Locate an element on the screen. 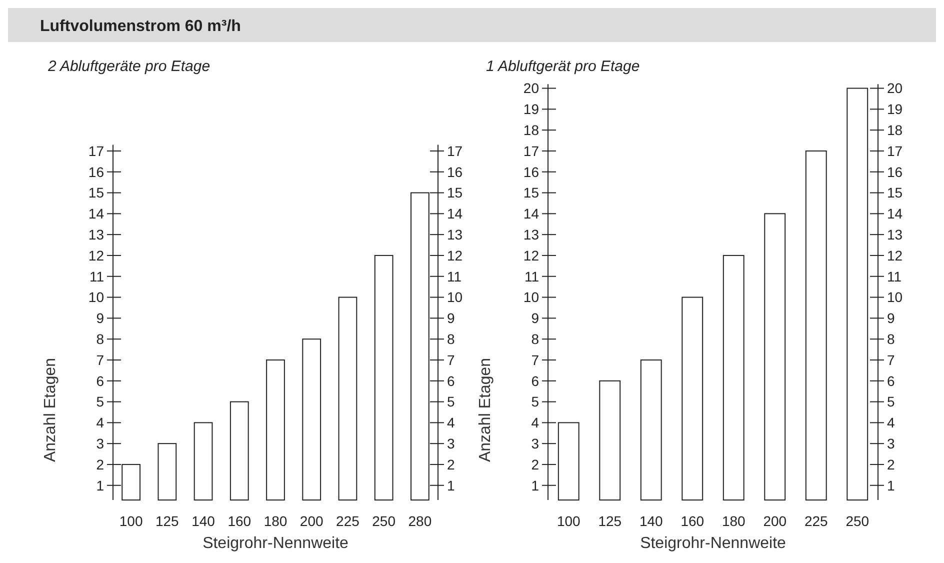 The height and width of the screenshot is (563, 944). chart-title: Luftvolumenstrom 60 m³/h is located at coordinates (140, 26).